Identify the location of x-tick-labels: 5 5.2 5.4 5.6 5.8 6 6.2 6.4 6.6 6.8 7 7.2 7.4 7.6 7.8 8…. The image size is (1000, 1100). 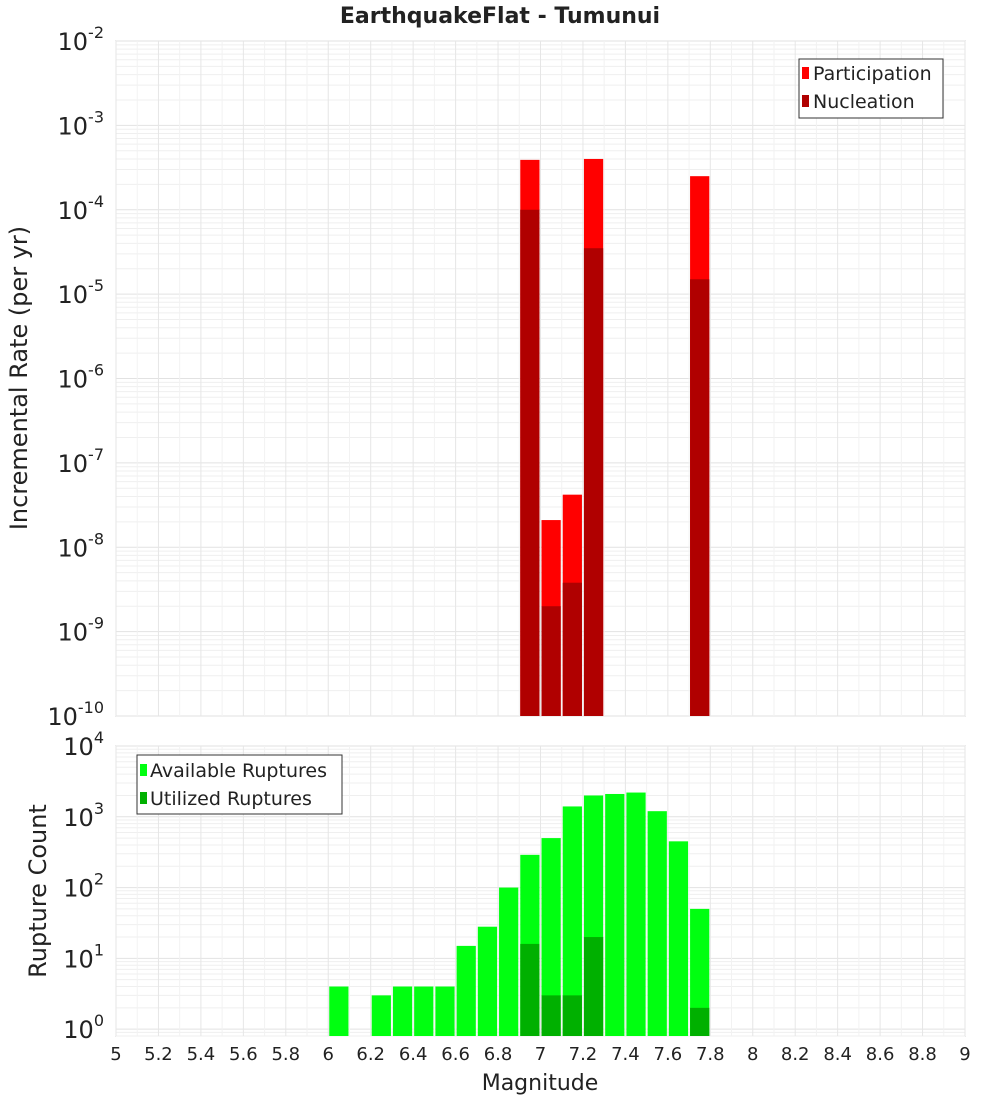
(540, 1054).